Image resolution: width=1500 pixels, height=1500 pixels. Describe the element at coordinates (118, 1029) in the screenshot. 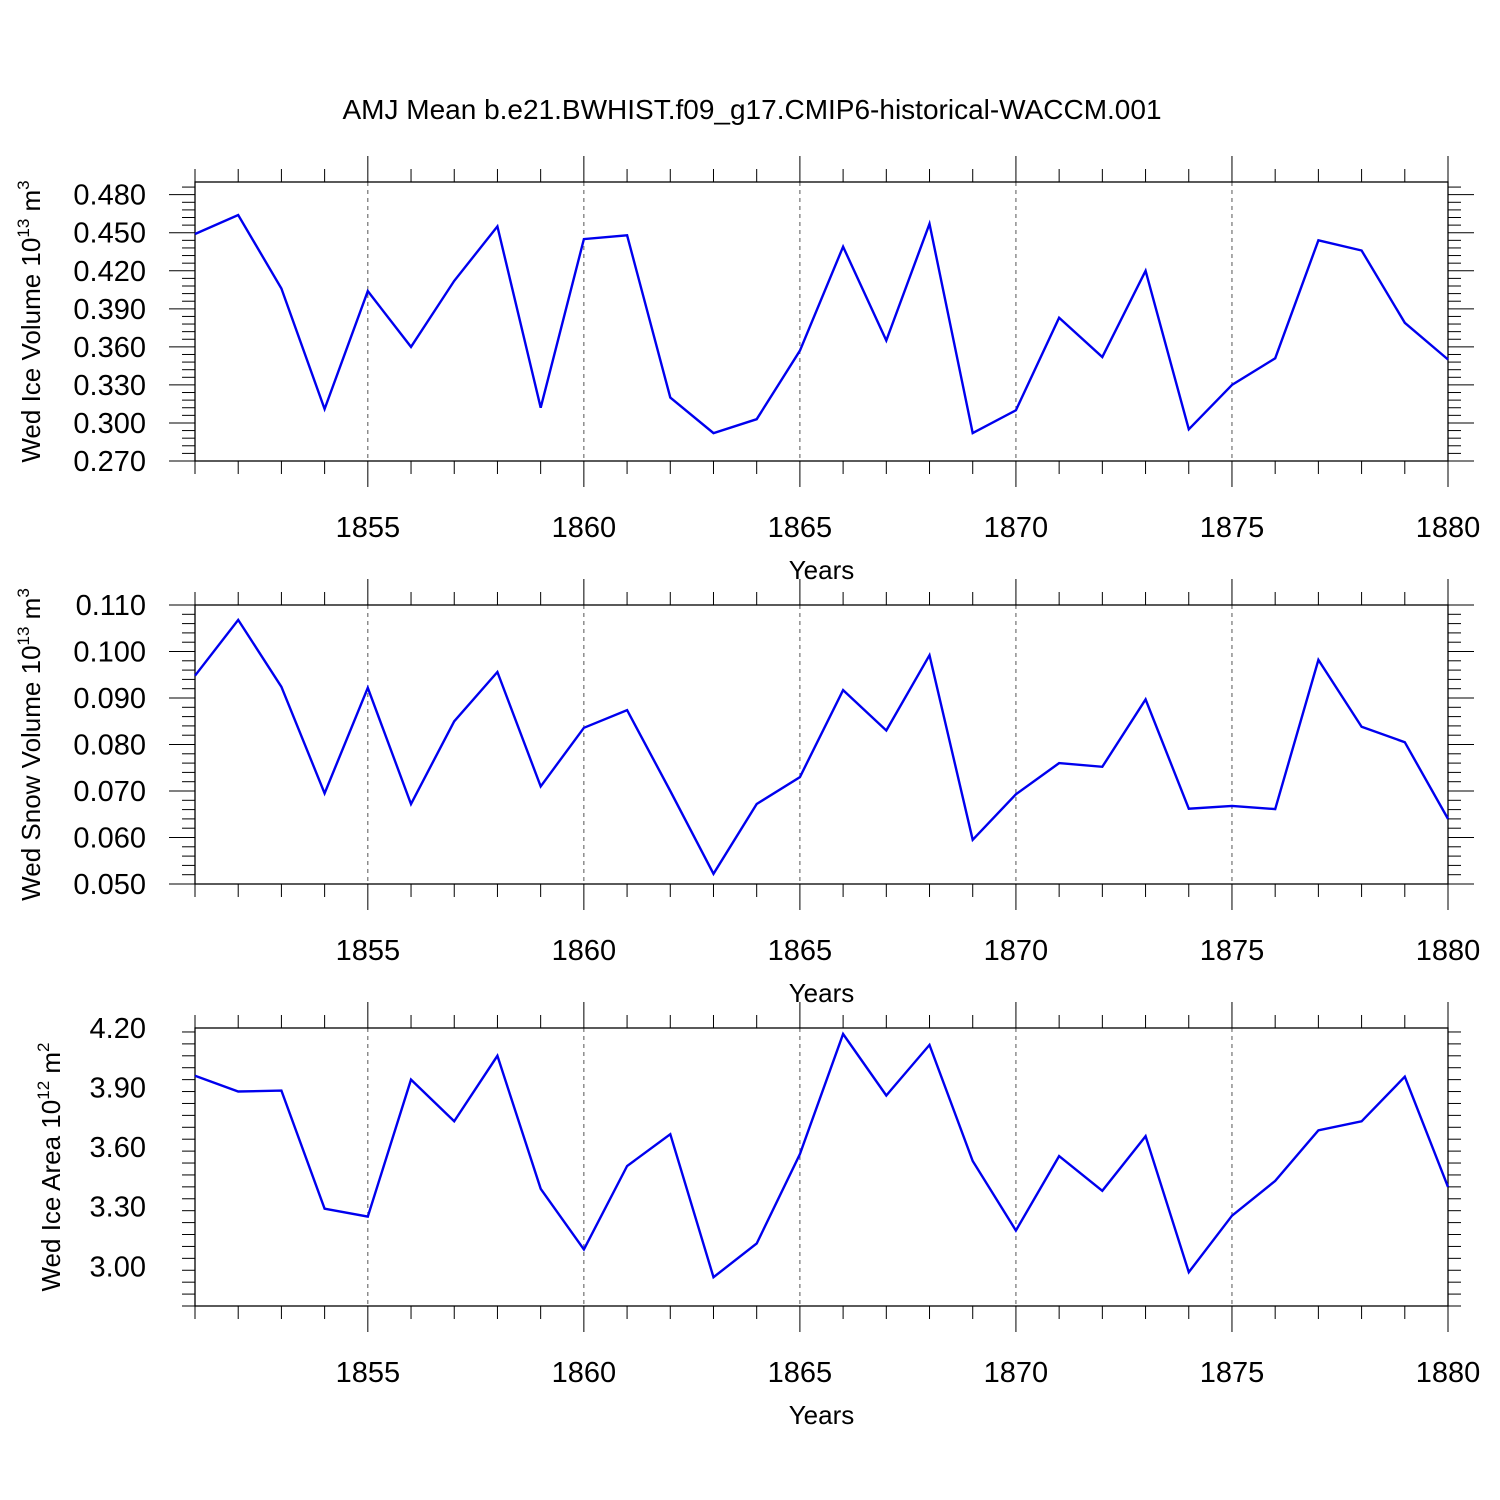

I see `y-tick-label: 4.20` at that location.